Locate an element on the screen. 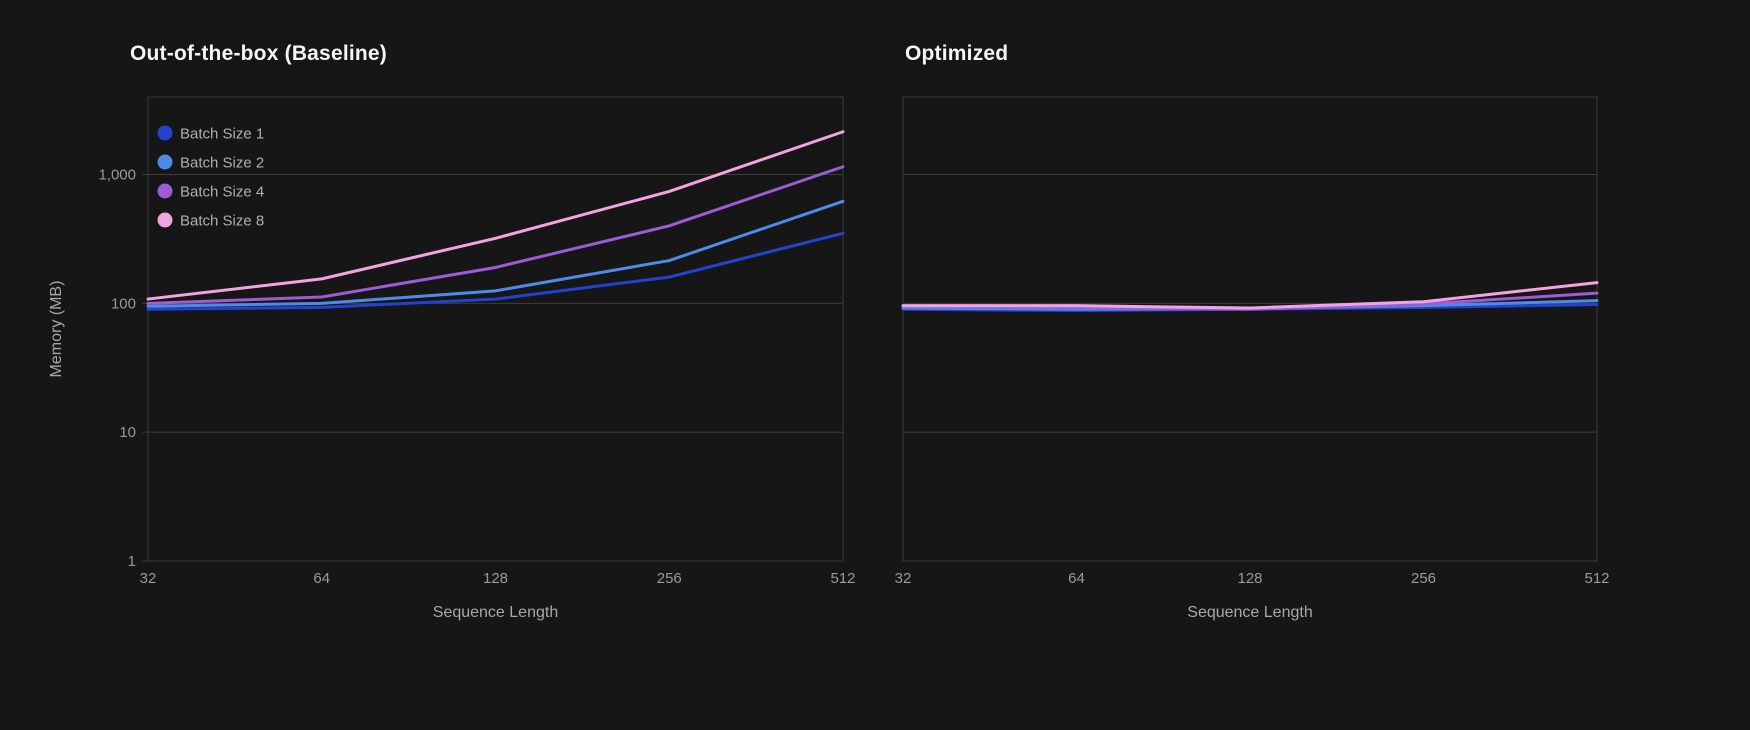 Image resolution: width=1750 pixels, height=730 pixels. legend-item-batch-size-1: Batch Size 1 is located at coordinates (211, 134).